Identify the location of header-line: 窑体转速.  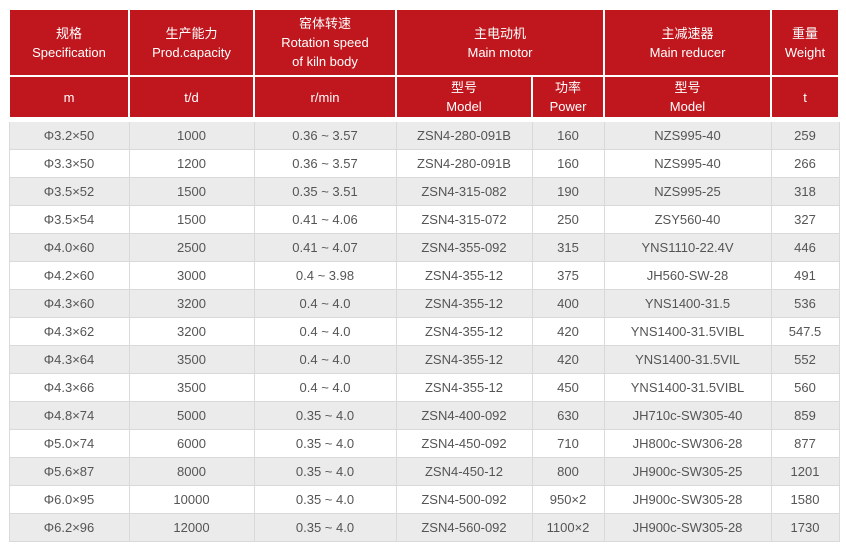
(324, 23).